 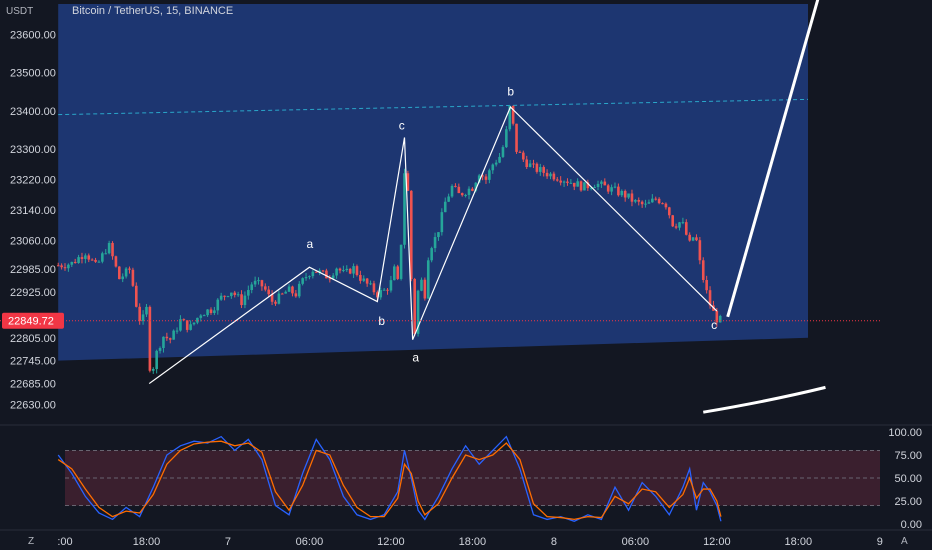 I want to click on last-price-badge, so click(x=33, y=320).